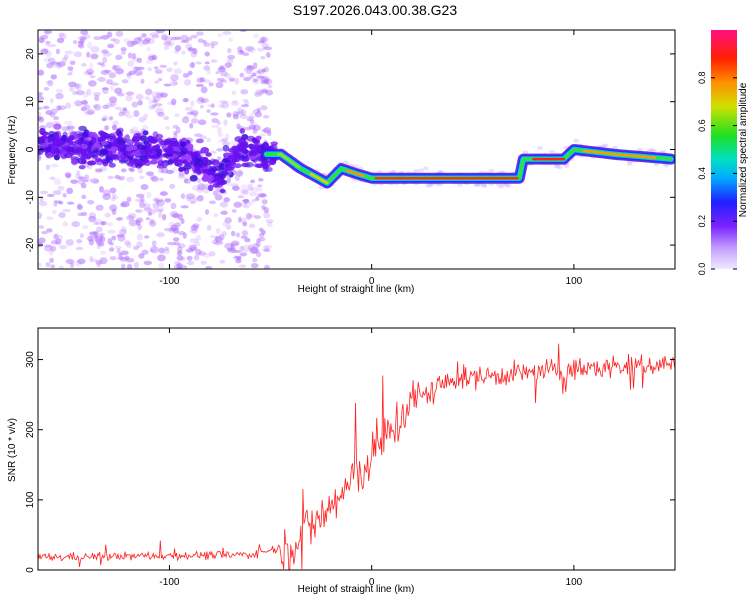 This screenshot has width=750, height=600. What do you see at coordinates (372, 281) in the screenshot?
I see `spectrogram-x-tick-label: 0` at bounding box center [372, 281].